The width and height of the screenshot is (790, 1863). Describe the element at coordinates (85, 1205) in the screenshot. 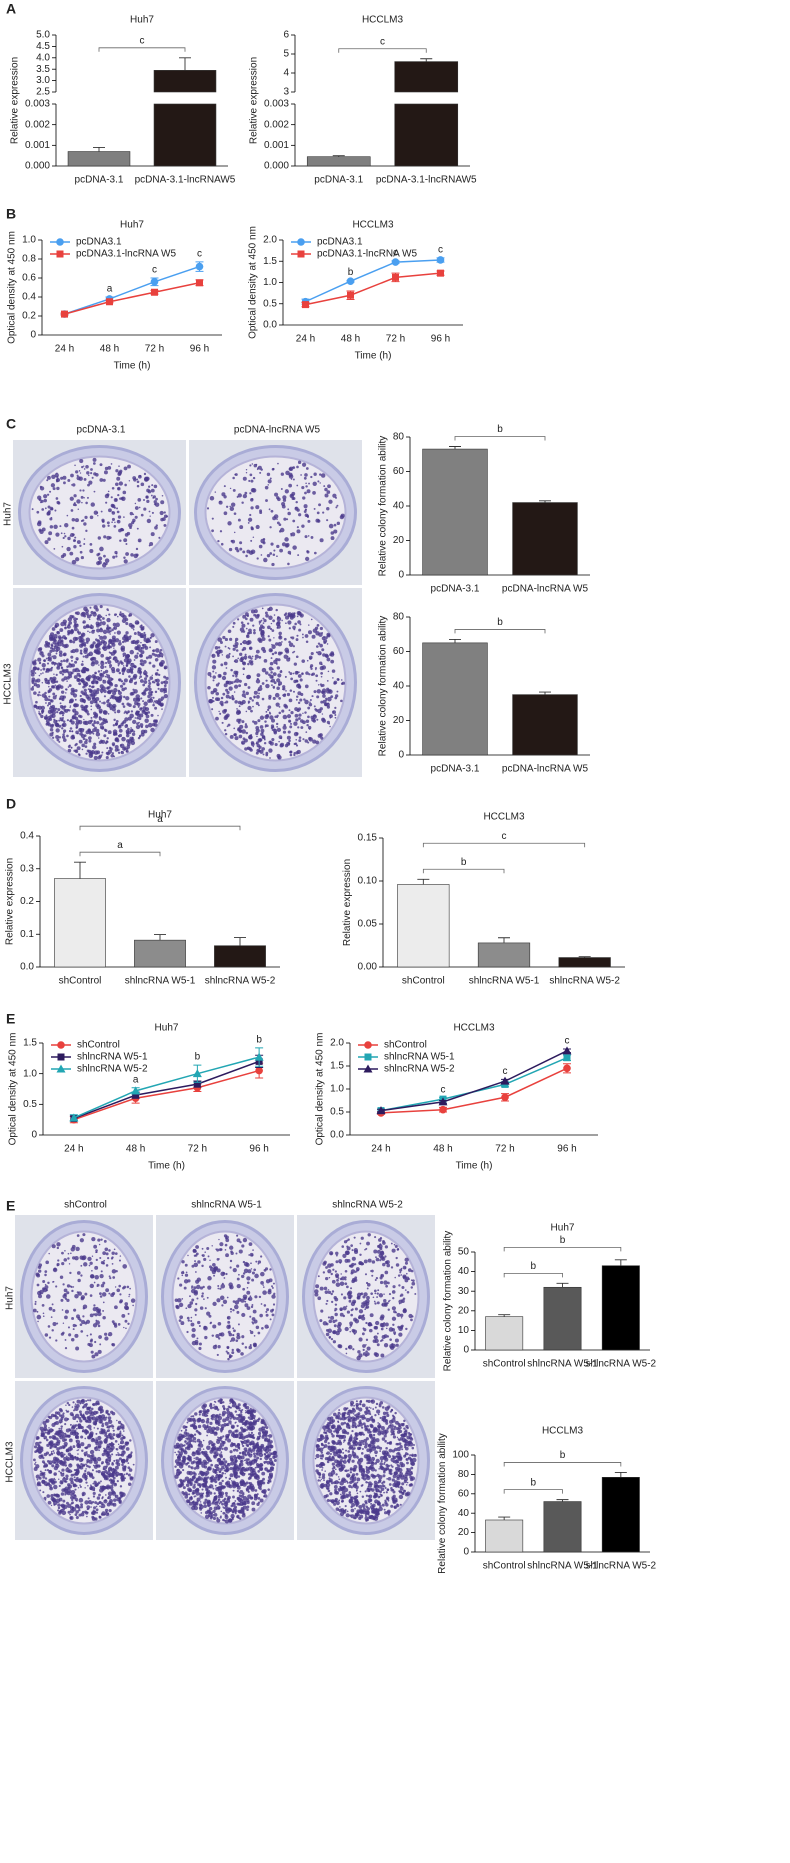

I see `column-label: shControl` at that location.